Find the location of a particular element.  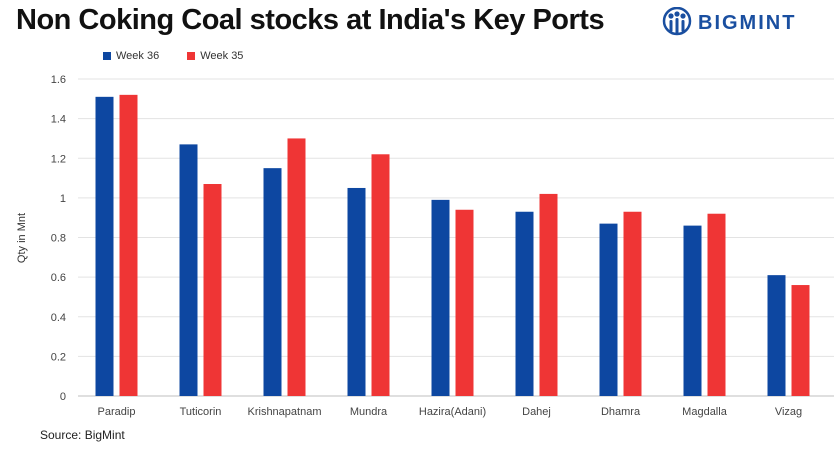

x-tick-label: Hazira(Adani) is located at coordinates (452, 412).